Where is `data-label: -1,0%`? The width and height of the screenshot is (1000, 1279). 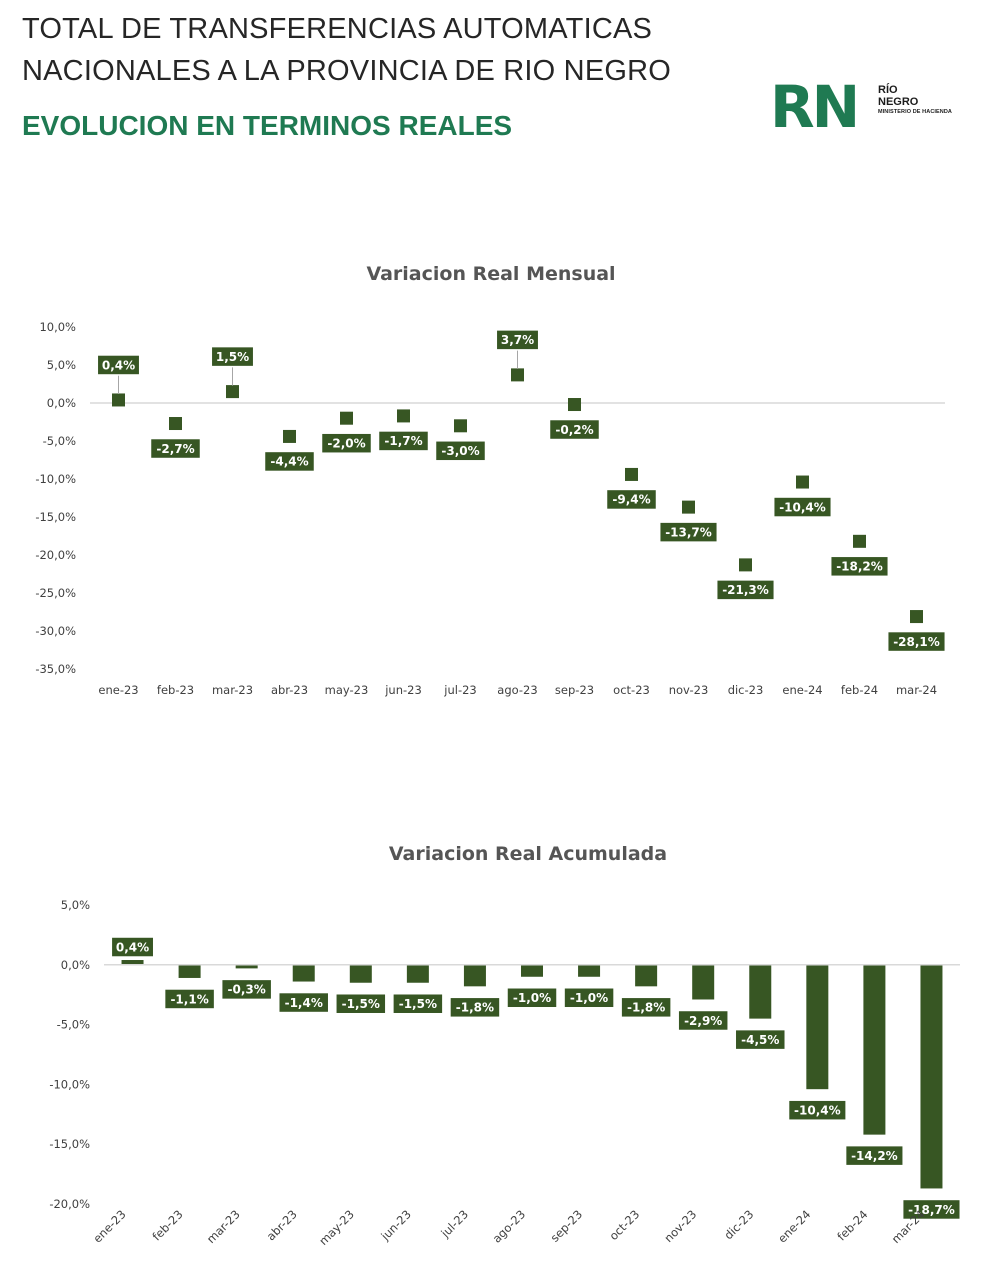
data-label: -1,0% is located at coordinates (589, 998).